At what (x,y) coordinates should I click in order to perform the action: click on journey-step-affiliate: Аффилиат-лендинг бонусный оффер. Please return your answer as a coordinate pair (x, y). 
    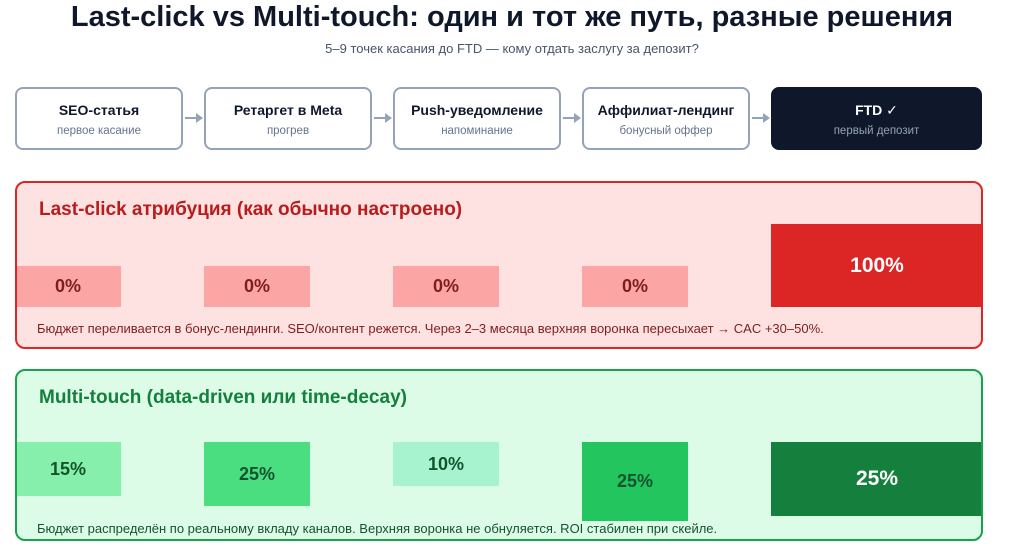
    Looking at the image, I should click on (666, 118).